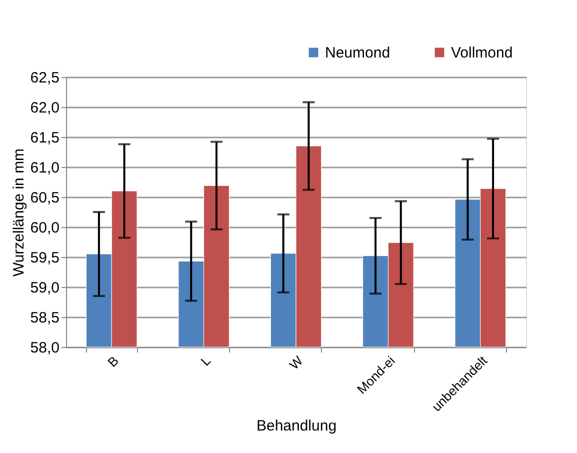 This screenshot has width=577, height=453. What do you see at coordinates (45, 288) in the screenshot?
I see `y-tick-label: 59,0` at bounding box center [45, 288].